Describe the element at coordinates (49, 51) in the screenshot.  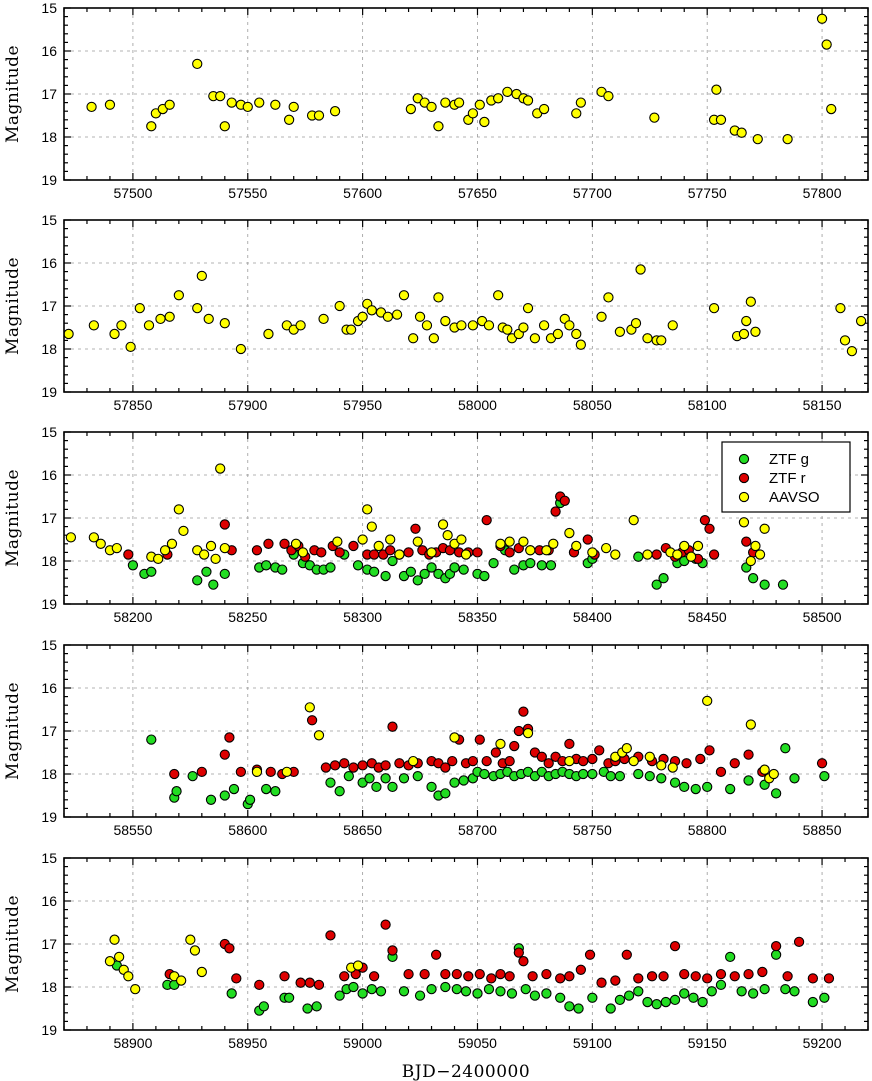
I see `y-tick-label: 16` at that location.